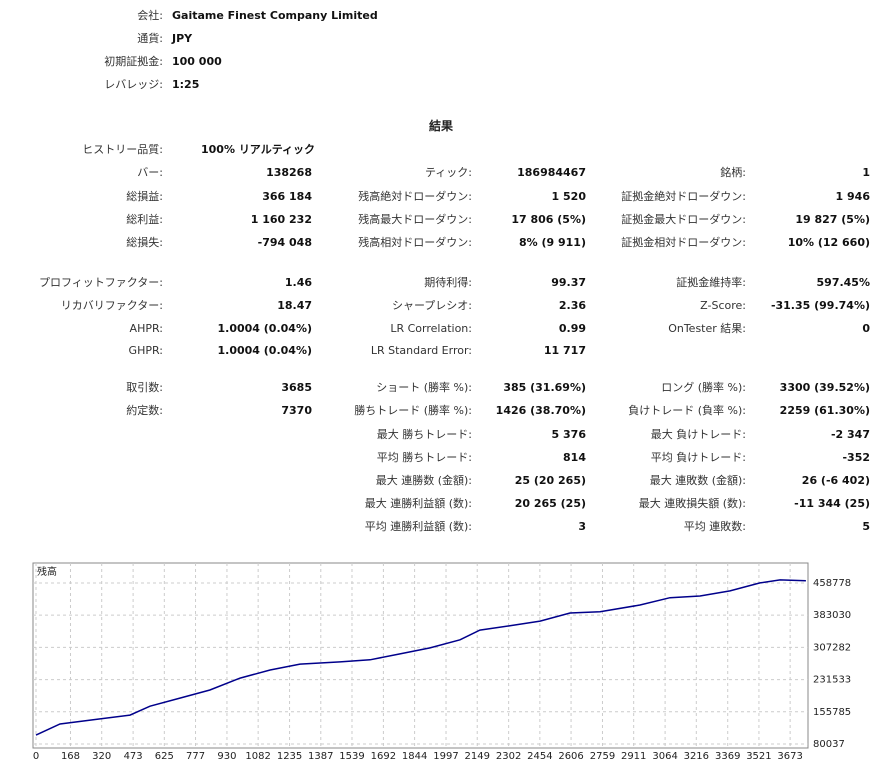 This screenshot has height=763, width=880. What do you see at coordinates (568, 282) in the screenshot?
I see `field-value: 99.37` at bounding box center [568, 282].